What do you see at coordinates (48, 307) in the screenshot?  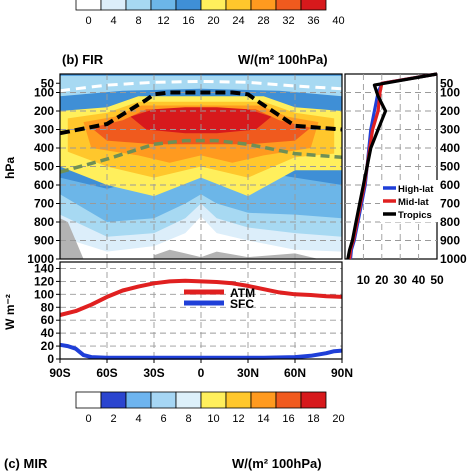 I see `flux-y-tick-label: 80` at bounding box center [48, 307].